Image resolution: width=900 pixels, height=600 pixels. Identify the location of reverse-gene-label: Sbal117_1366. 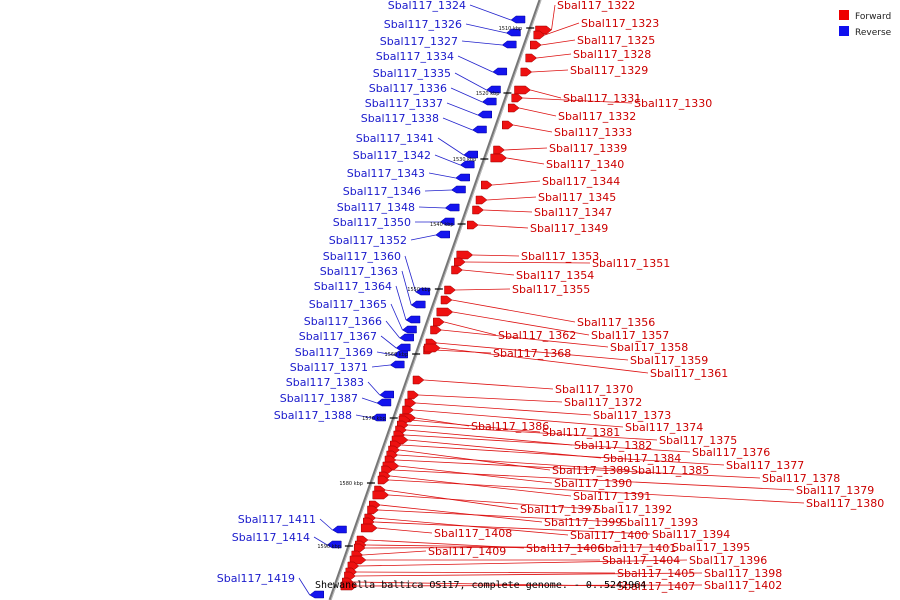
(343, 321).